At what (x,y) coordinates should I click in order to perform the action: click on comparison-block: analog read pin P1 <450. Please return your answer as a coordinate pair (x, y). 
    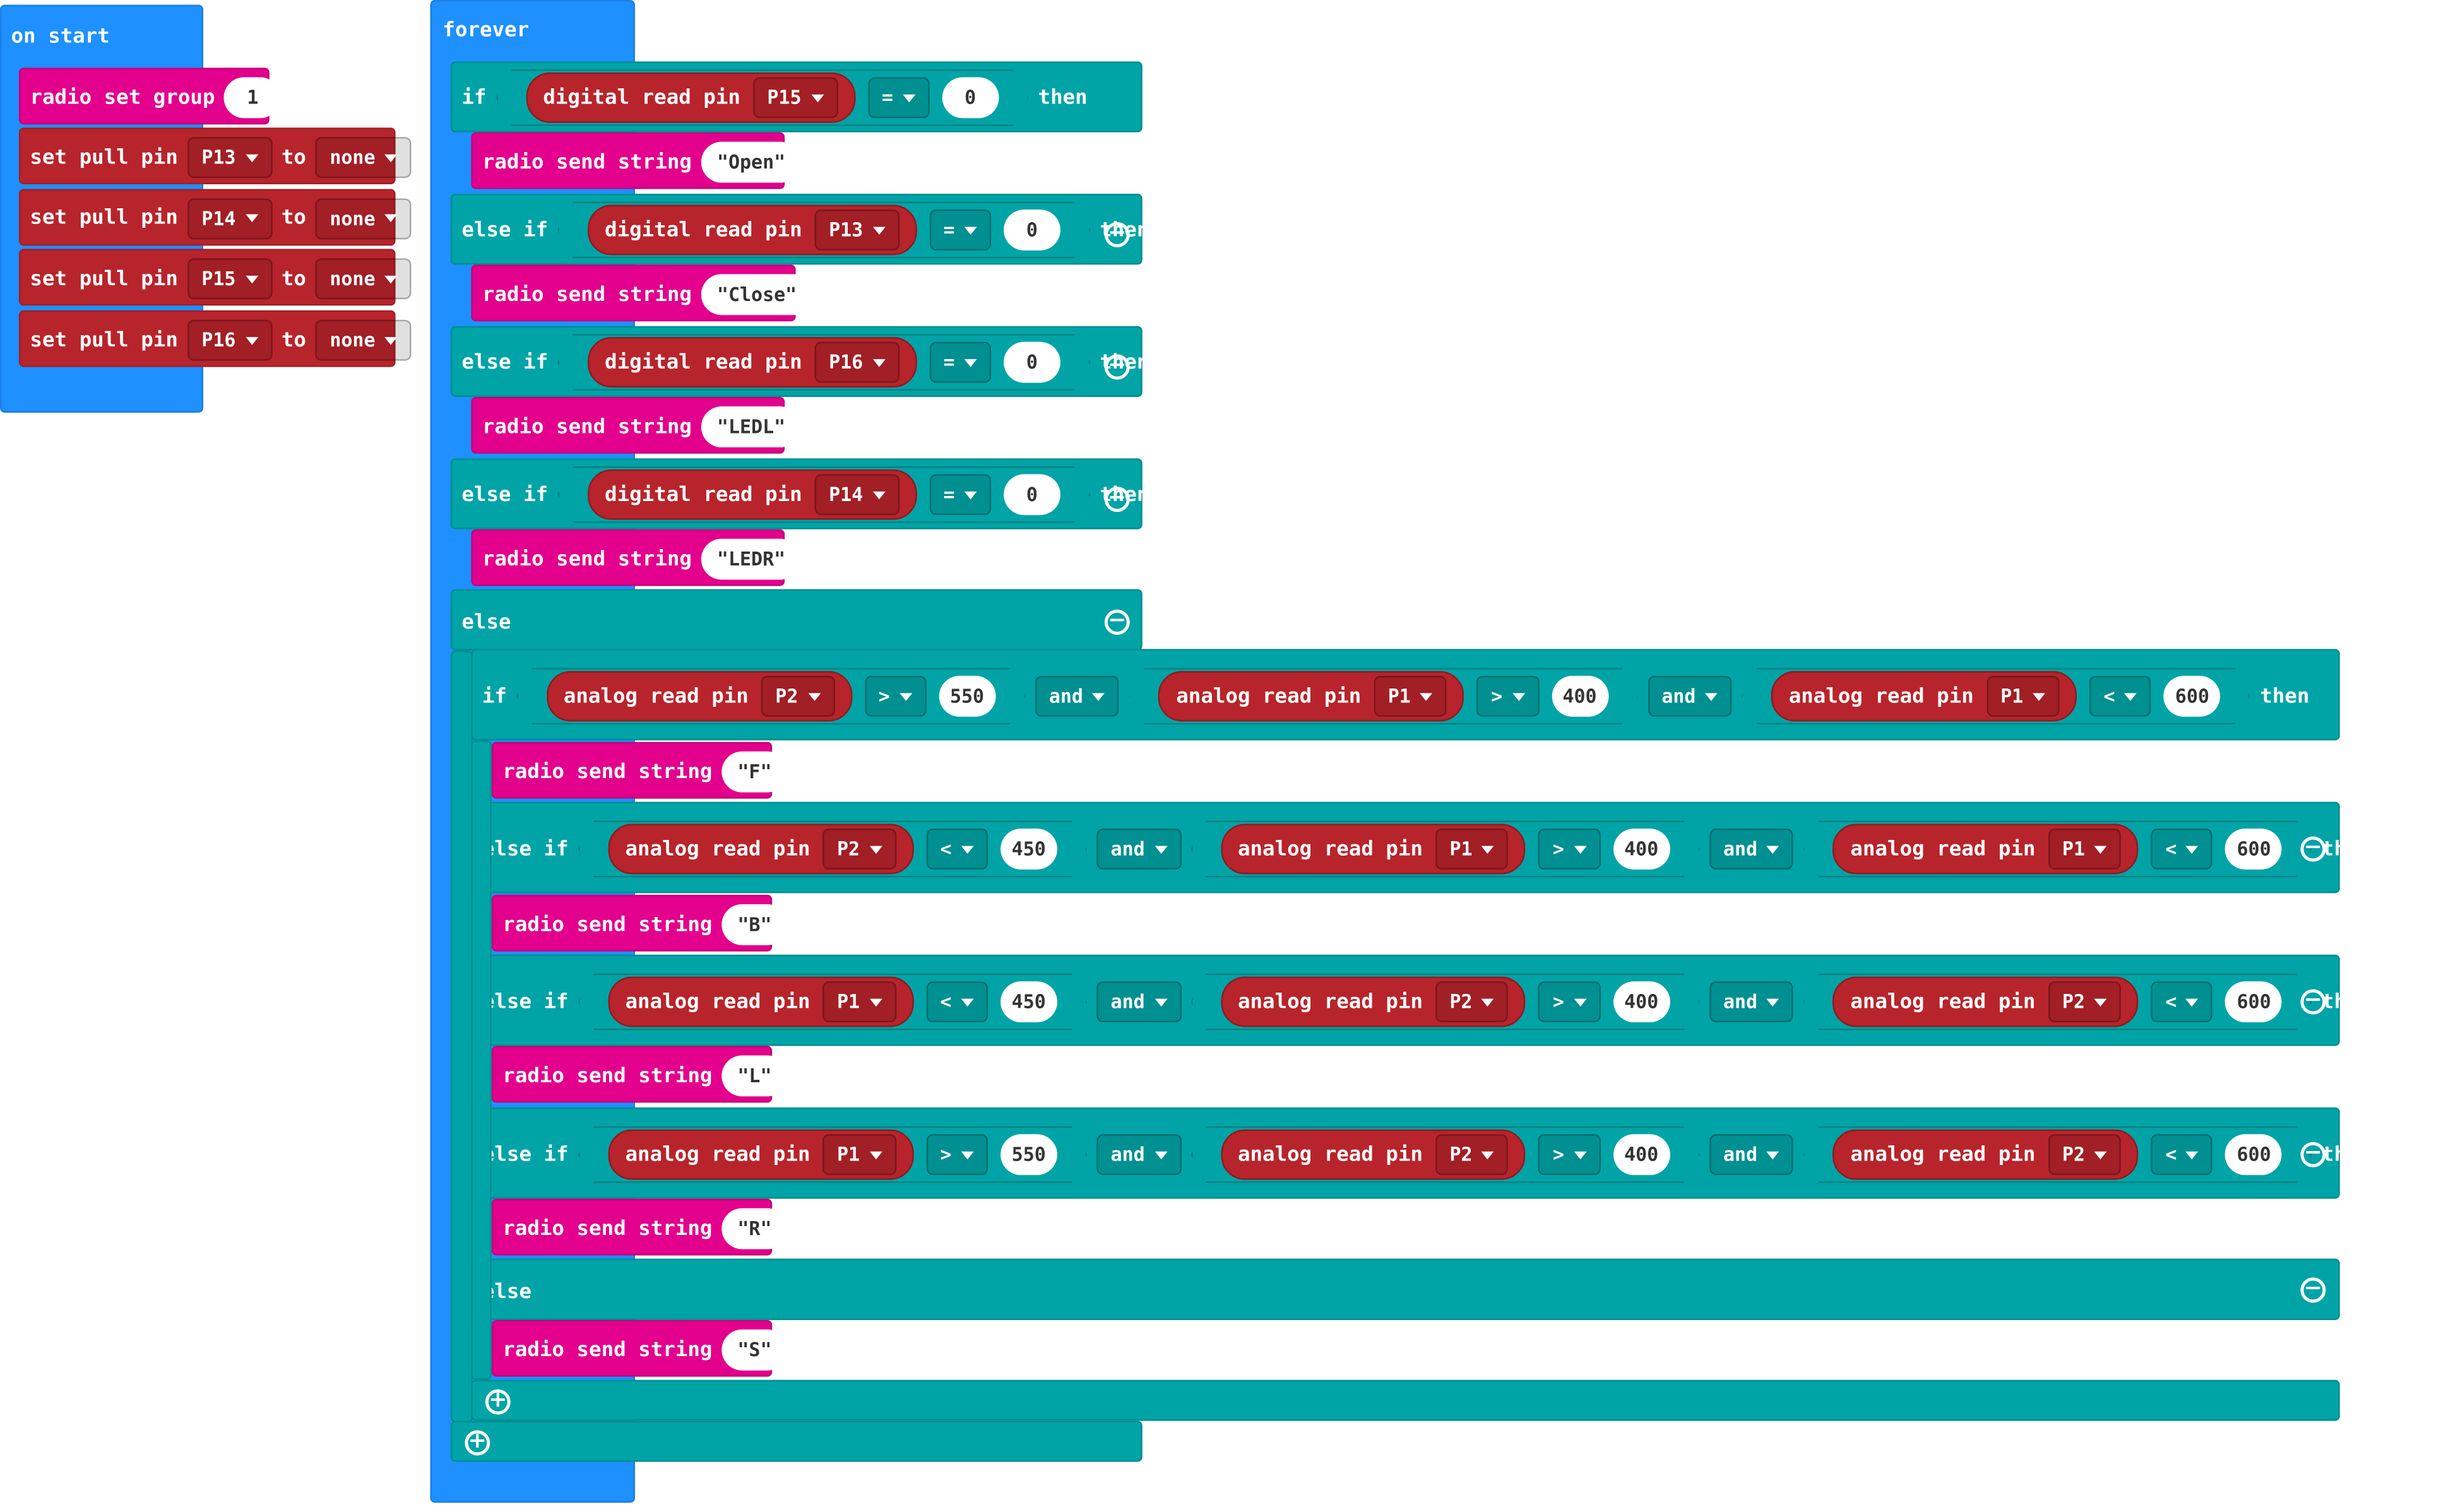
    Looking at the image, I should click on (833, 1003).